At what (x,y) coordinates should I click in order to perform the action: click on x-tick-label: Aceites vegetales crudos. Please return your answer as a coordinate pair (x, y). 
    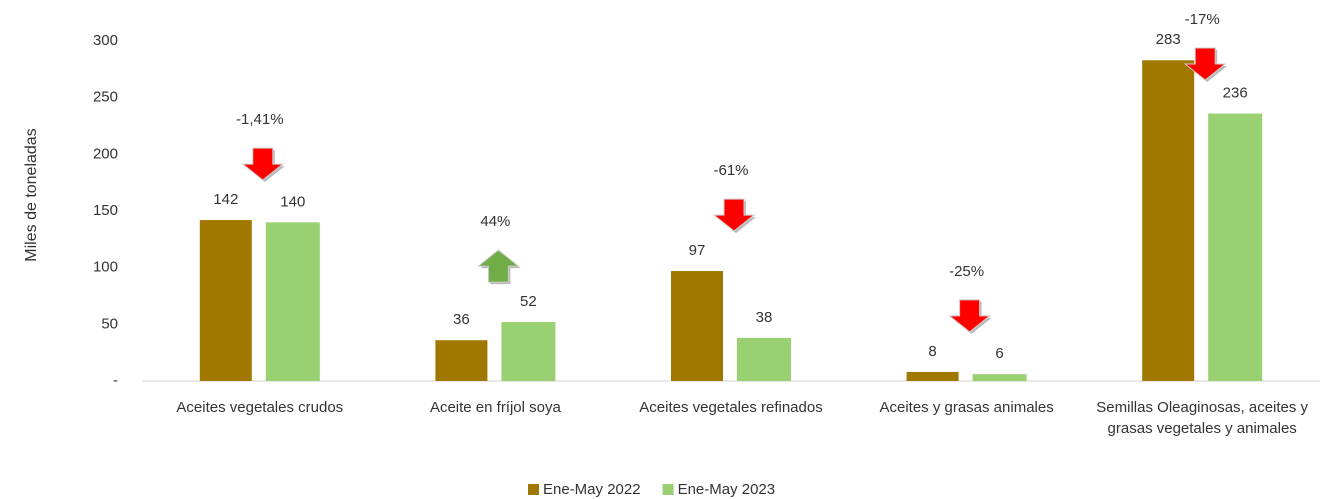
    Looking at the image, I should click on (260, 407).